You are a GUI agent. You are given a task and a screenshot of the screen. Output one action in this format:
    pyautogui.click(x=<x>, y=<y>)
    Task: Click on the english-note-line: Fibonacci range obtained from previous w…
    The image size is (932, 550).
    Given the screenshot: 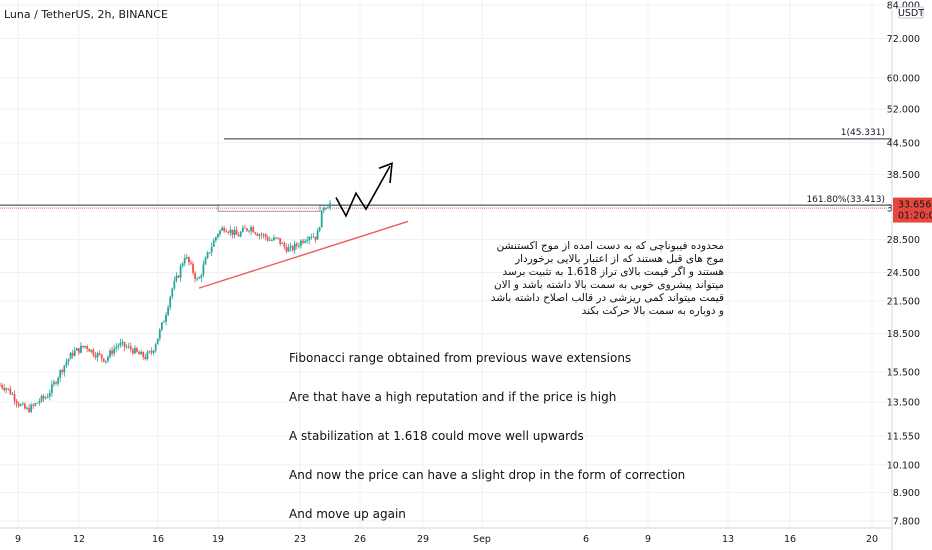 What is the action you would take?
    pyautogui.click(x=460, y=358)
    